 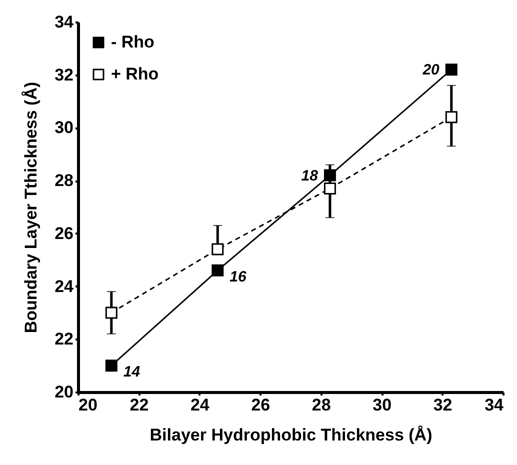 What do you see at coordinates (321, 405) in the screenshot?
I see `x-tick-label: 28` at bounding box center [321, 405].